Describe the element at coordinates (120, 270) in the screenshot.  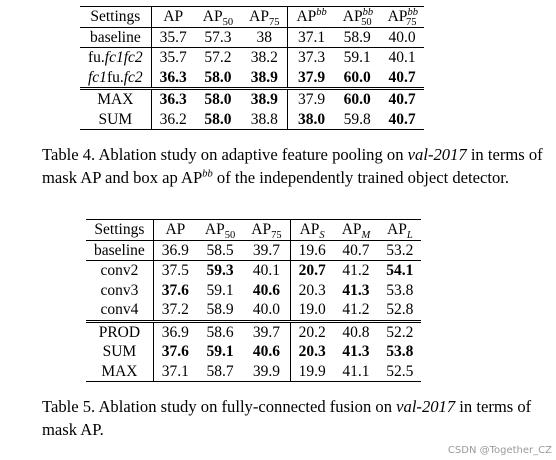
I see `row-label: conv2` at that location.